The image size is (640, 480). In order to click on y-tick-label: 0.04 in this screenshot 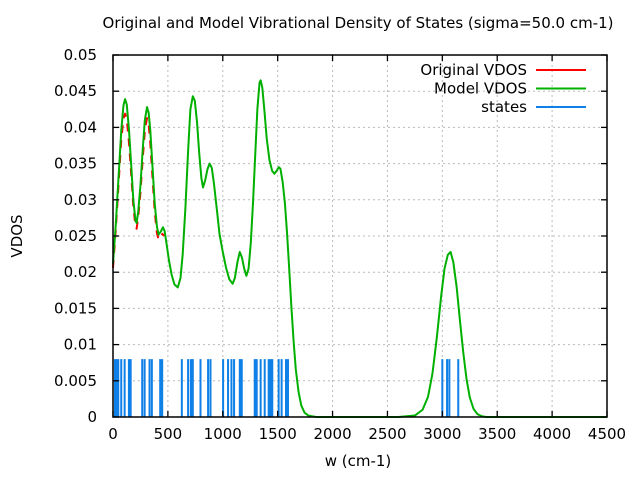, I will do `click(80, 127)`.